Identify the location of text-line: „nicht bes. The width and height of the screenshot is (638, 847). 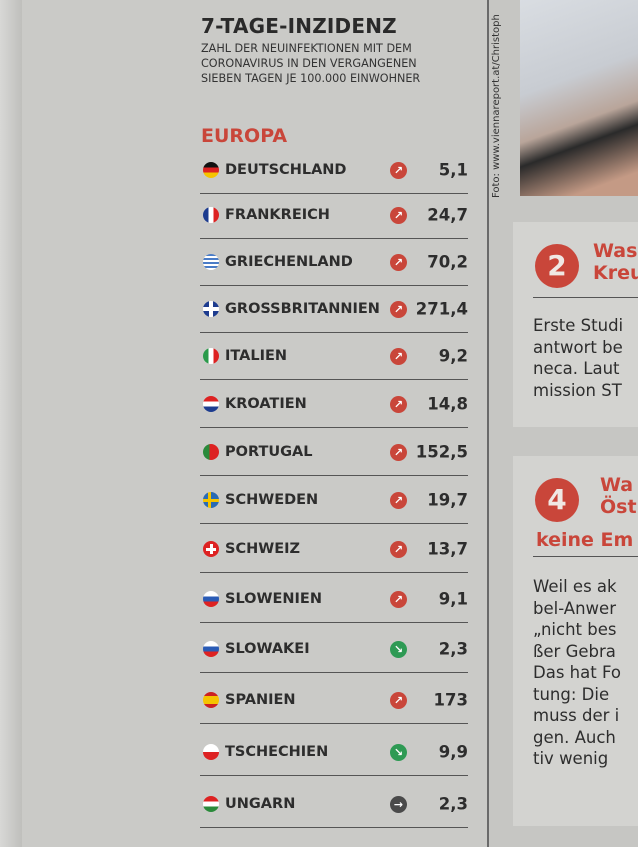
(575, 629).